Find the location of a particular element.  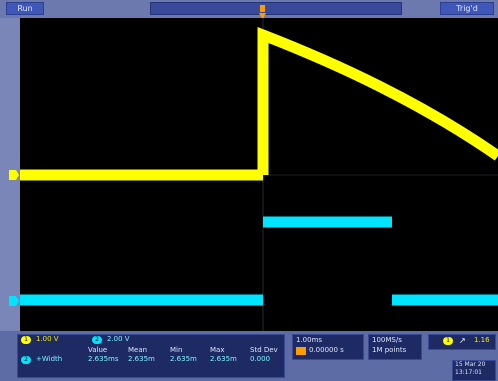

measurement-header-value: Value is located at coordinates (98, 350).